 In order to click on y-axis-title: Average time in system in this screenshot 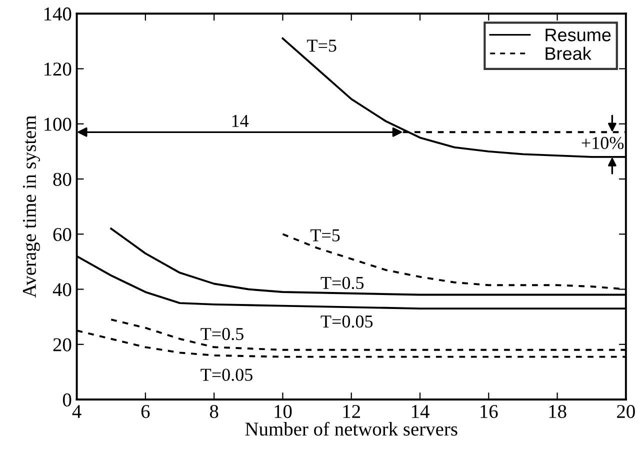, I will do `click(31, 207)`.